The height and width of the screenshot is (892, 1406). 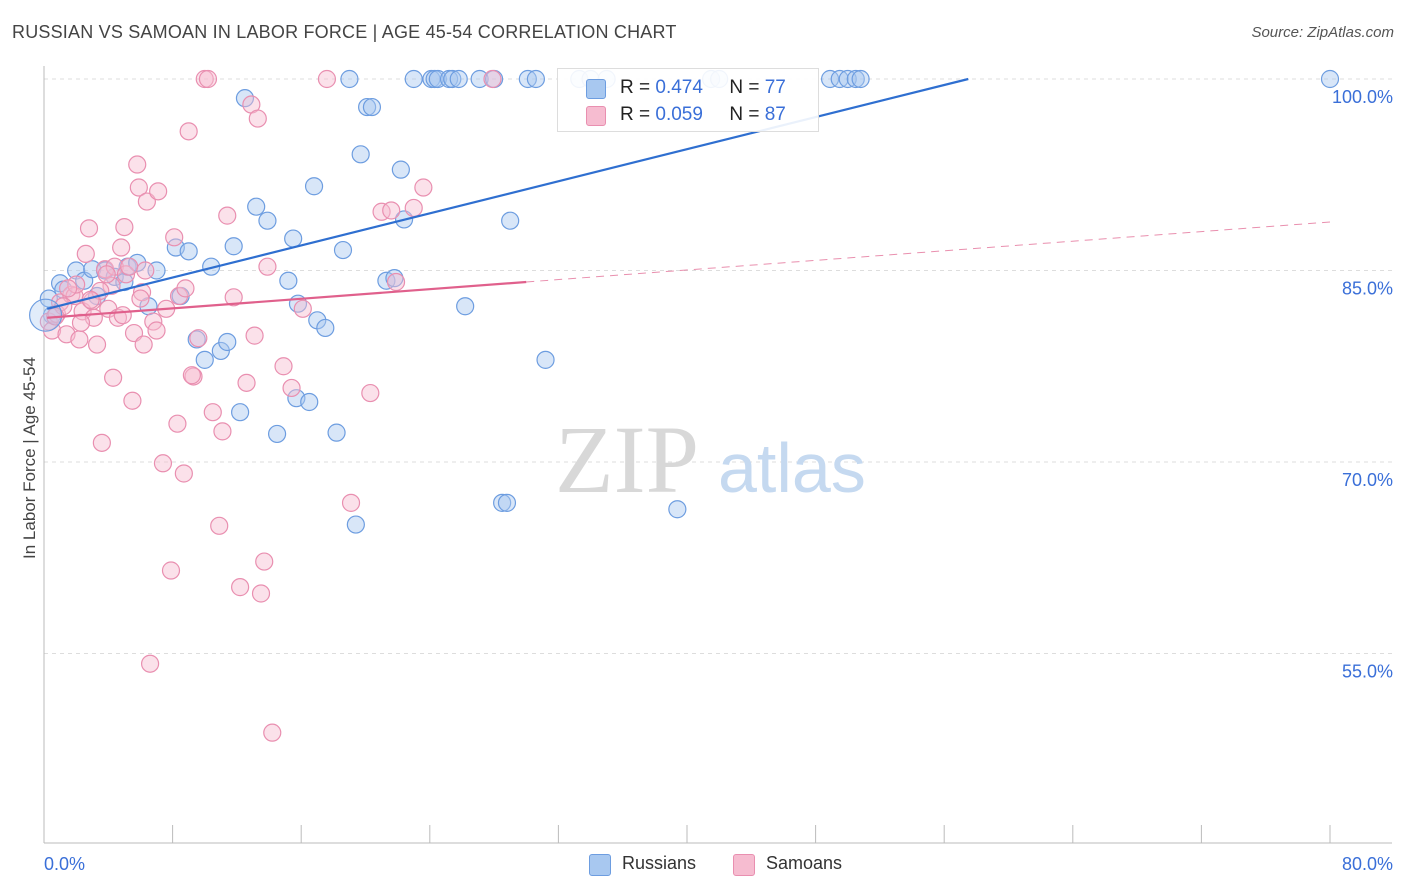 I want to click on legend-samoans-r-value: 0.059, so click(x=679, y=114).